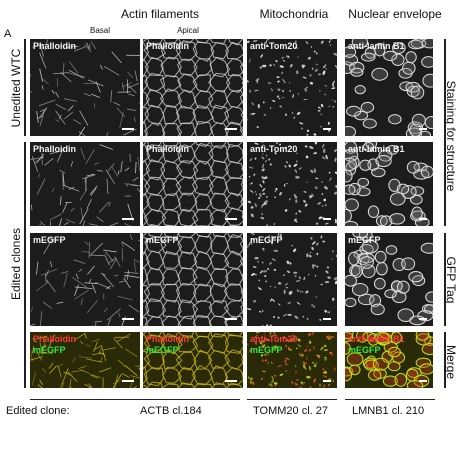 The image size is (471, 452). What do you see at coordinates (160, 14) in the screenshot?
I see `column-title-actin: Actin filaments` at bounding box center [160, 14].